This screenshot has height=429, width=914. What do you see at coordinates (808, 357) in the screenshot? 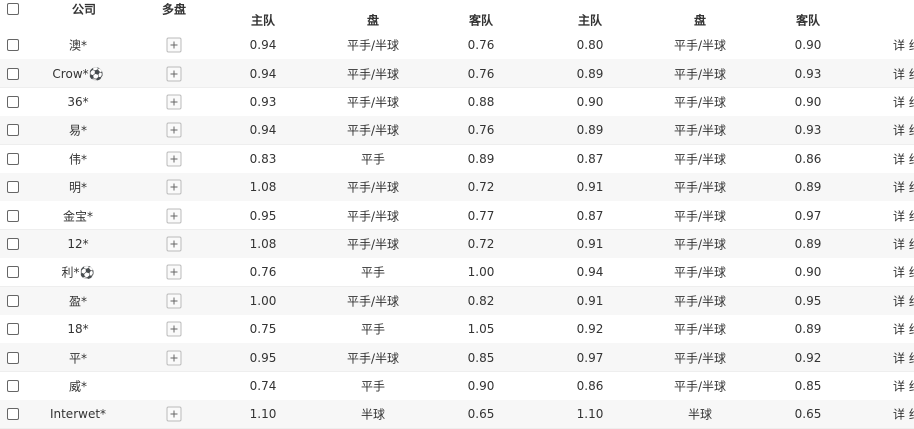
I see `away-cell: 0.92` at bounding box center [808, 357].